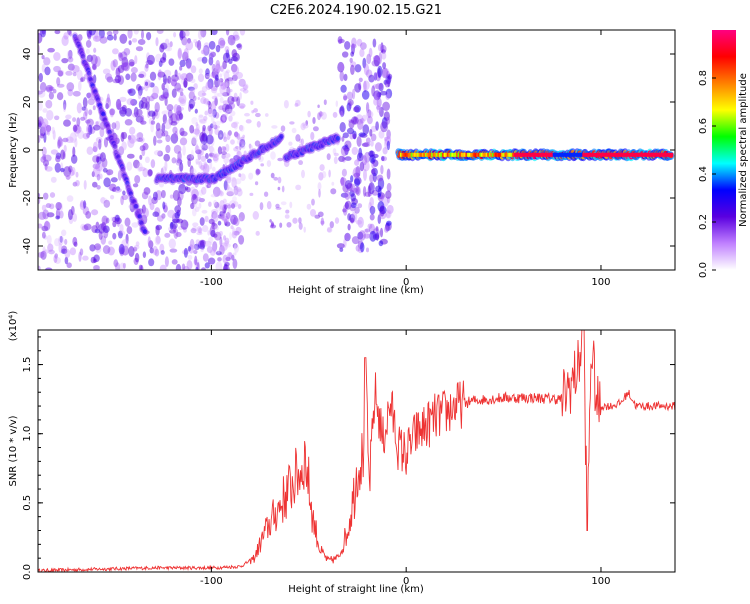 The height and width of the screenshot is (604, 750). I want to click on x-tick-label: -100, so click(211, 581).